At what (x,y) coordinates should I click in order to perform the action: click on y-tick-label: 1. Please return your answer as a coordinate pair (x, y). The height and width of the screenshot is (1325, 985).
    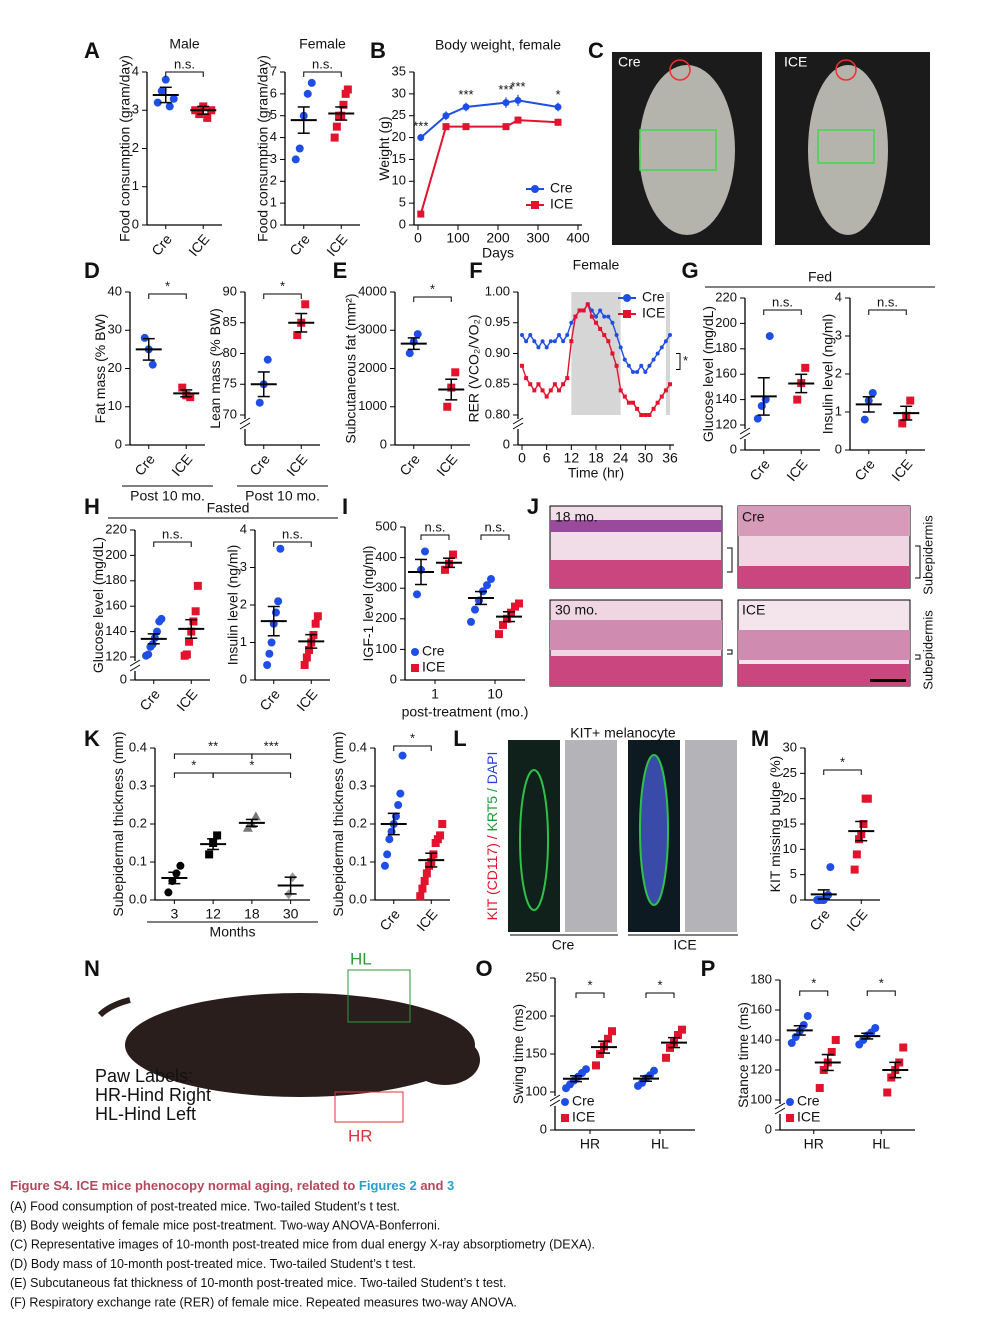
    Looking at the image, I should click on (243, 641).